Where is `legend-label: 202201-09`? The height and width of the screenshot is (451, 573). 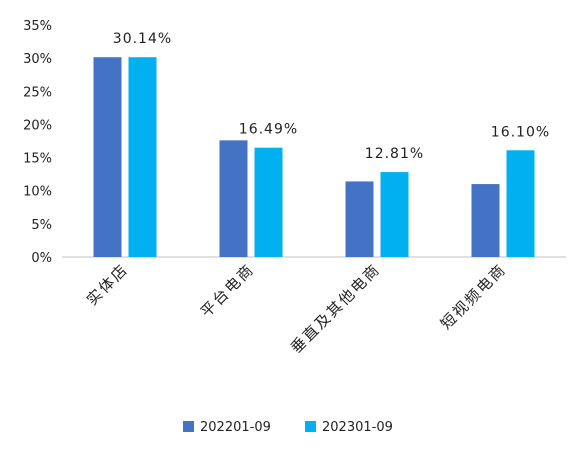 legend-label: 202201-09 is located at coordinates (235, 427).